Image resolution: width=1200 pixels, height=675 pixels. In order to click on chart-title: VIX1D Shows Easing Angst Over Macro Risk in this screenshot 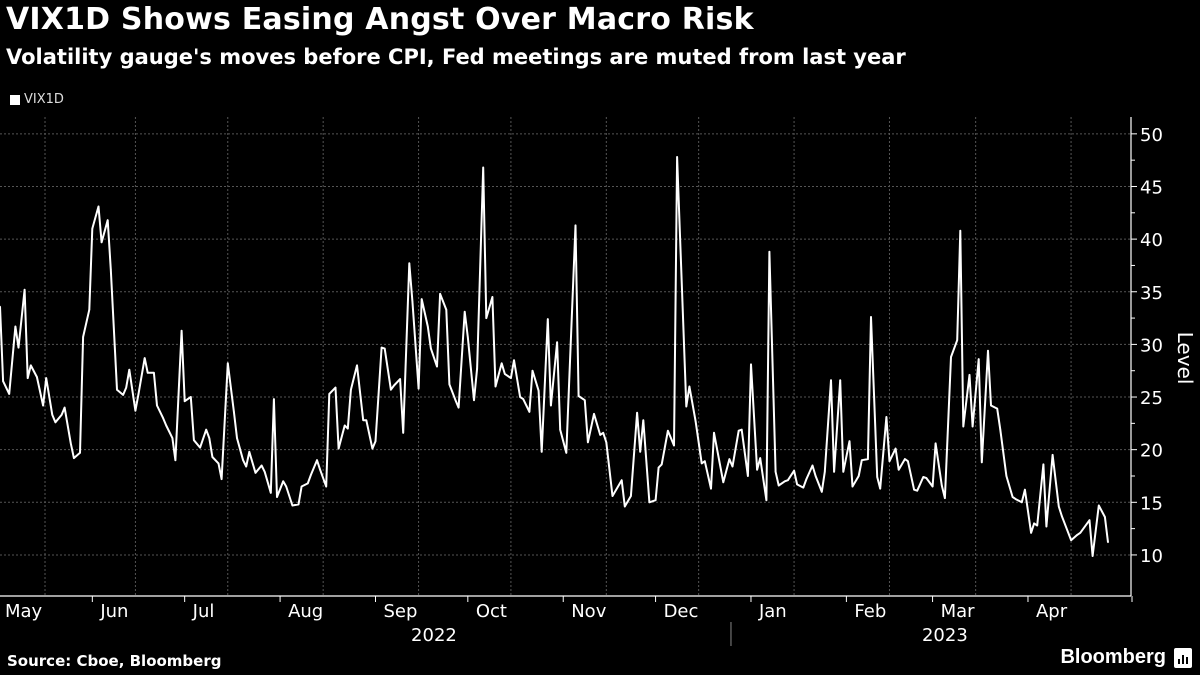, I will do `click(380, 19)`.